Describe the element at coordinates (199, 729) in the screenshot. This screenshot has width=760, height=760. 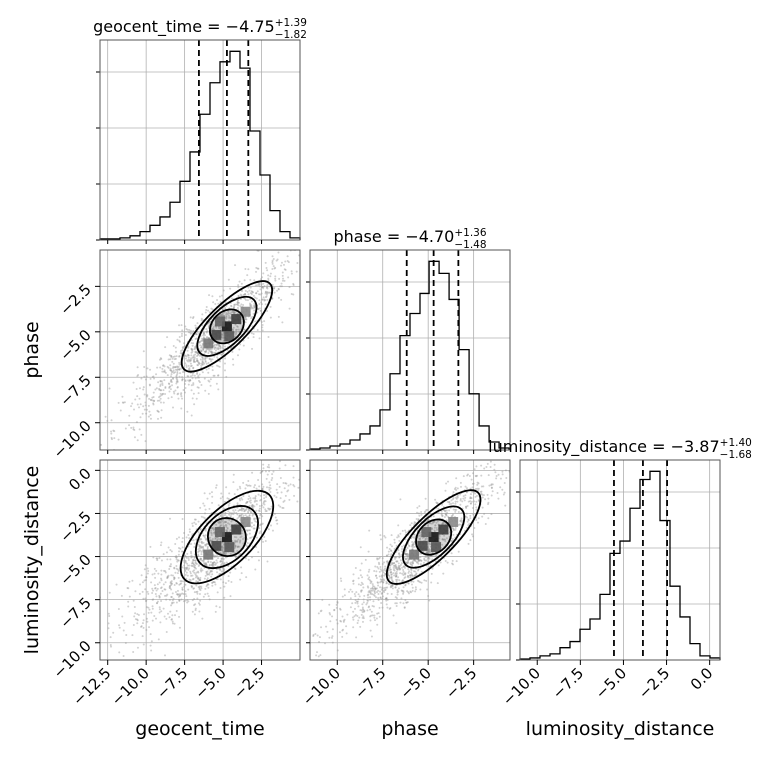
I see `x-axis-label-geocent_time: geocent_time` at that location.